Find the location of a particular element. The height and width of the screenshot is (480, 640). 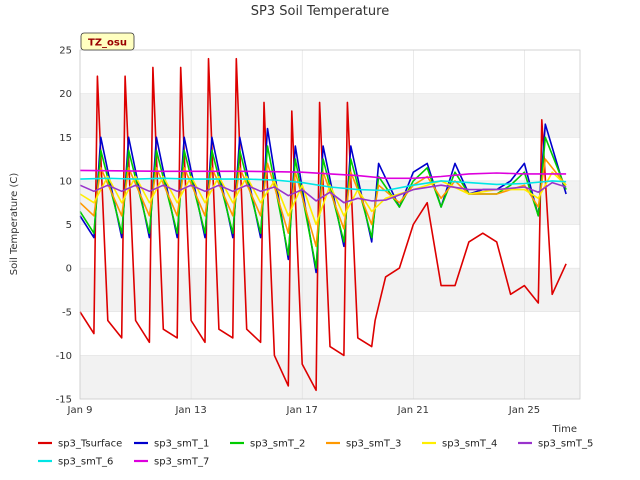

legend-item-sp3_smT_1: sp3_smT_1 is located at coordinates (171, 444).